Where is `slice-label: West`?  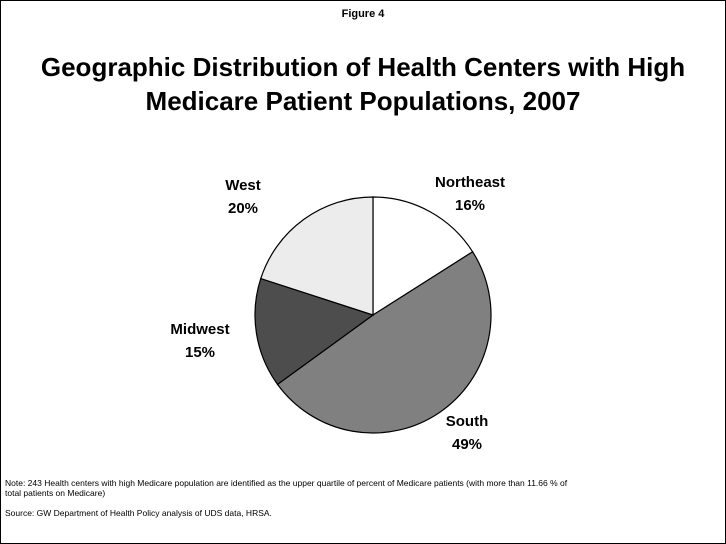
slice-label: West is located at coordinates (243, 185).